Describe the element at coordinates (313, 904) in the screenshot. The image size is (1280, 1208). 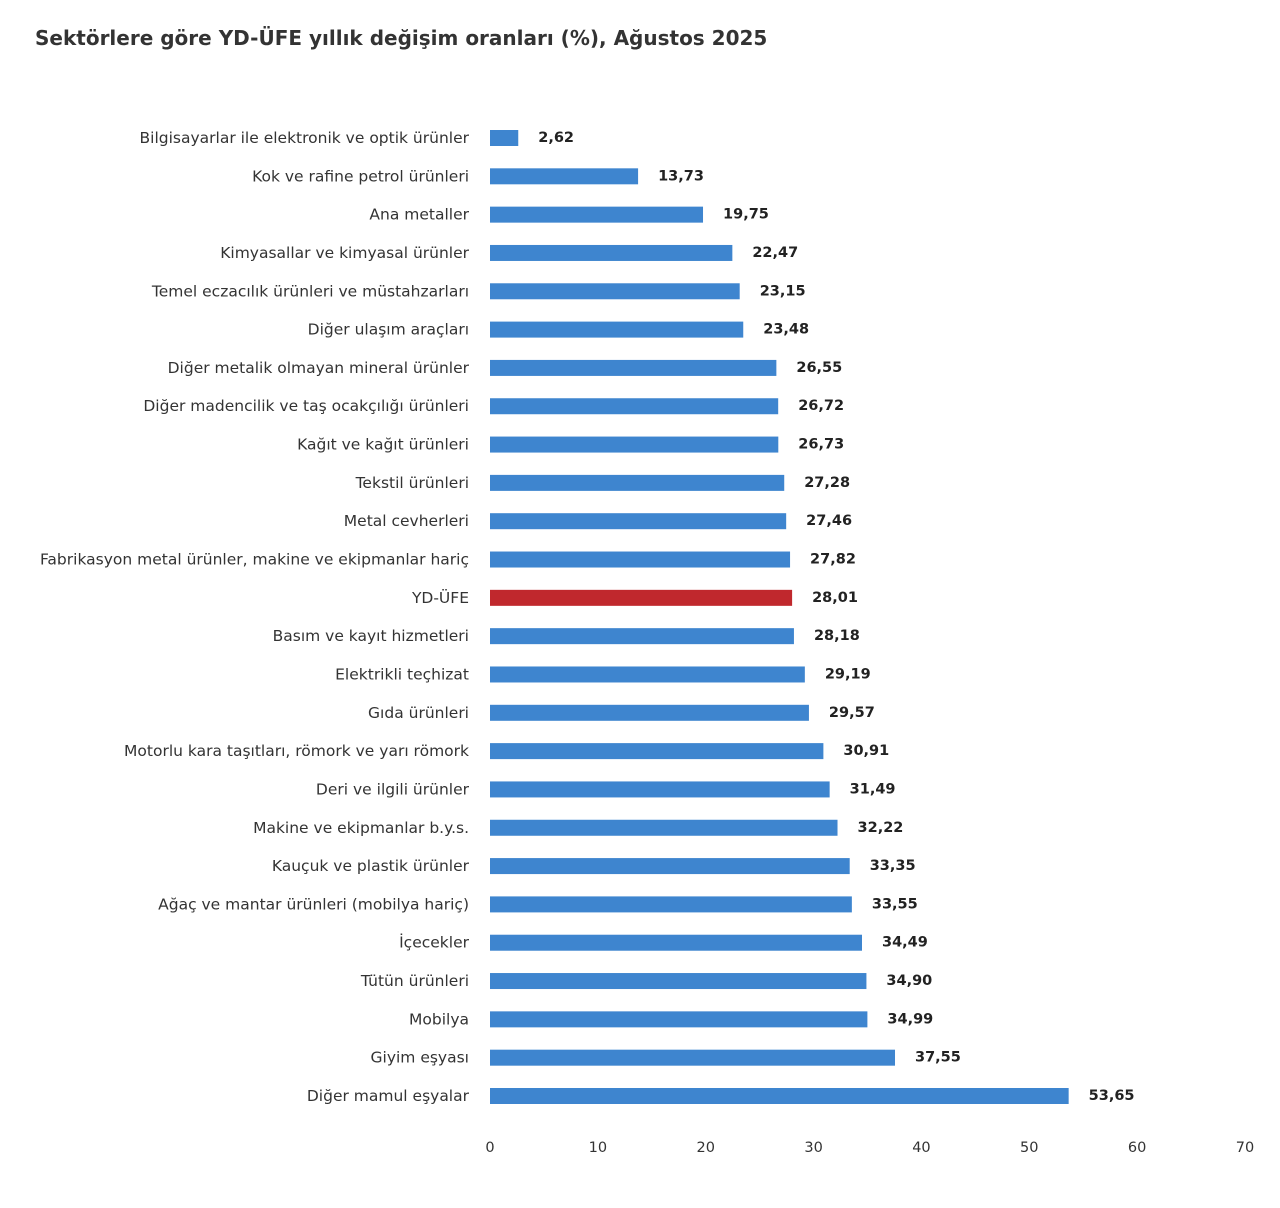
I see `category-label: Ağaç ve mantar ürünleri (mobilya hariç)` at that location.